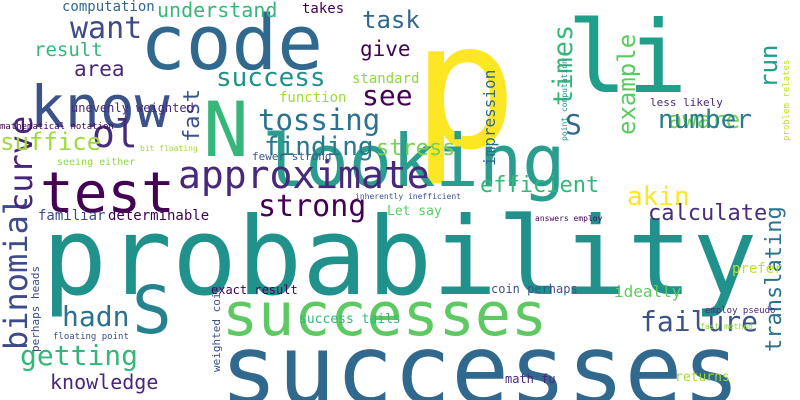 This screenshot has height=400, width=800. I want to click on word-unevenly-weighted-48: unevenly weighted, so click(132, 108).